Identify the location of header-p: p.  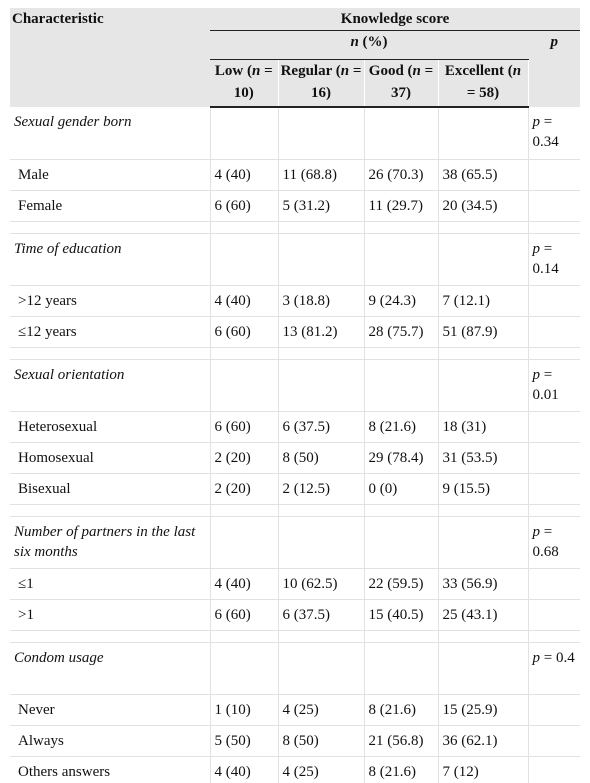
(554, 68).